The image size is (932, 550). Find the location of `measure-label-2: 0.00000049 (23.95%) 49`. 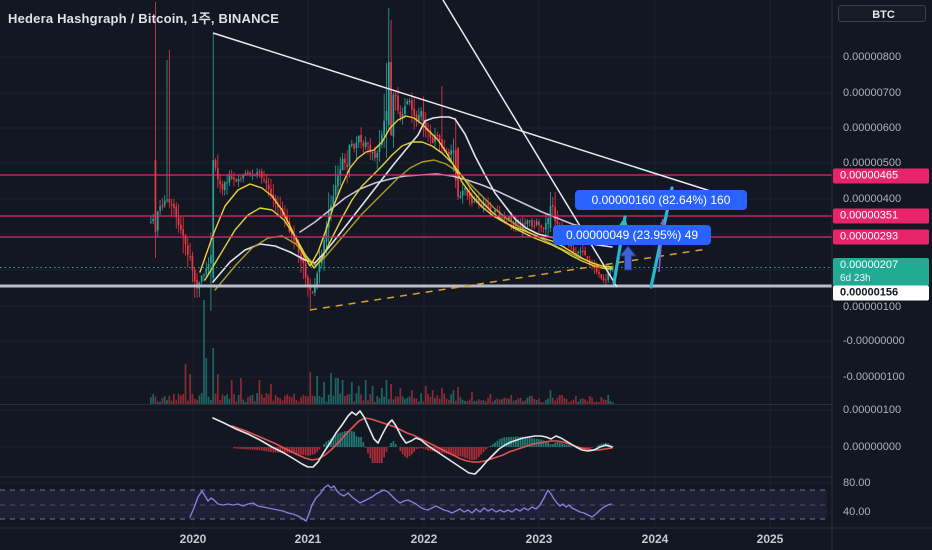

measure-label-2: 0.00000049 (23.95%) 49 is located at coordinates (632, 235).